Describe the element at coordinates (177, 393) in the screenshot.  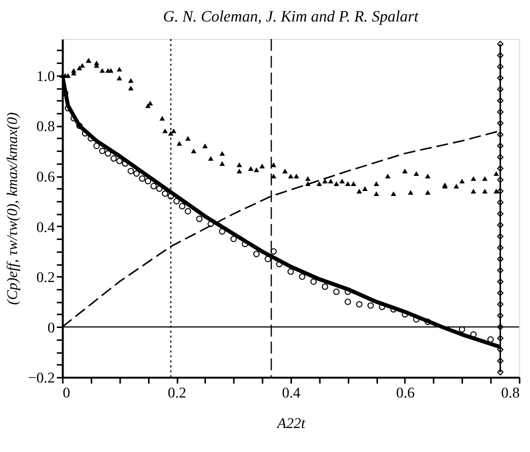
I see `x-tick-label: 0.2` at that location.